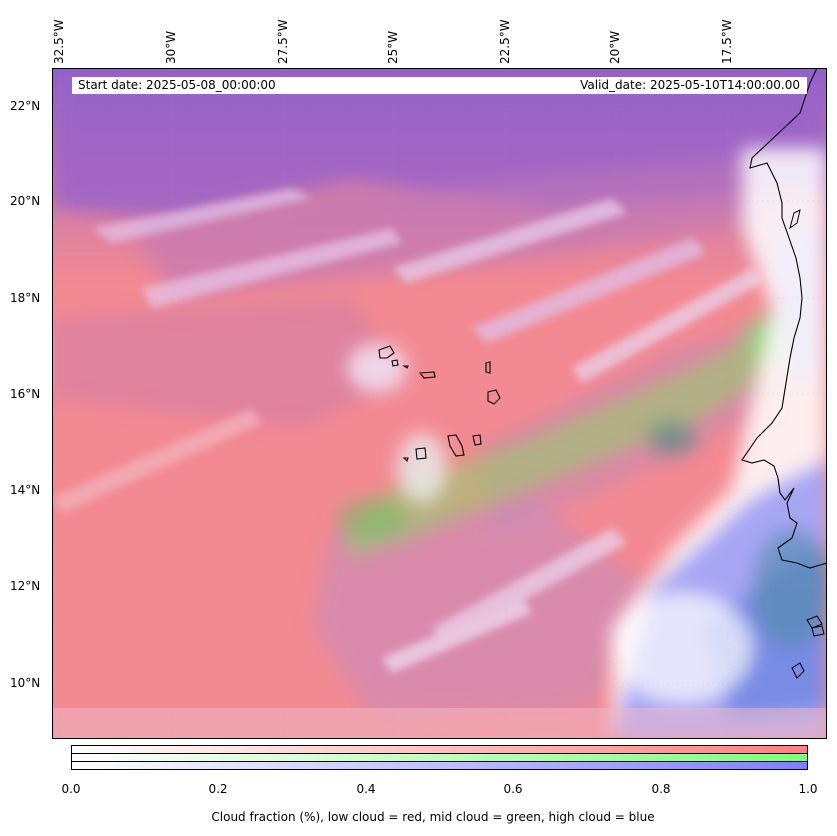 Image resolution: width=837 pixels, height=836 pixels. What do you see at coordinates (661, 789) in the screenshot?
I see `colorbar-tick-0-8: 0.8` at bounding box center [661, 789].